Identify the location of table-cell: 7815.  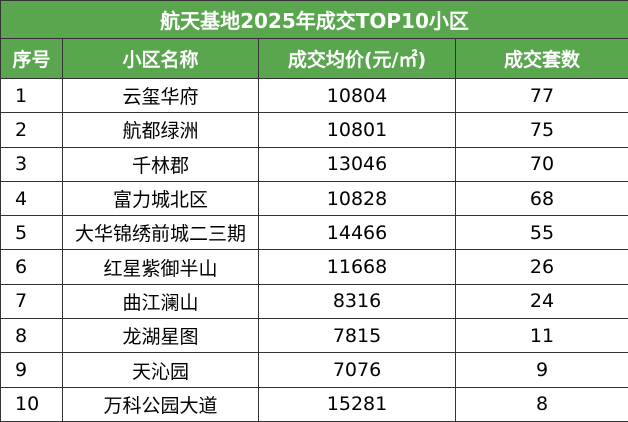
(357, 336).